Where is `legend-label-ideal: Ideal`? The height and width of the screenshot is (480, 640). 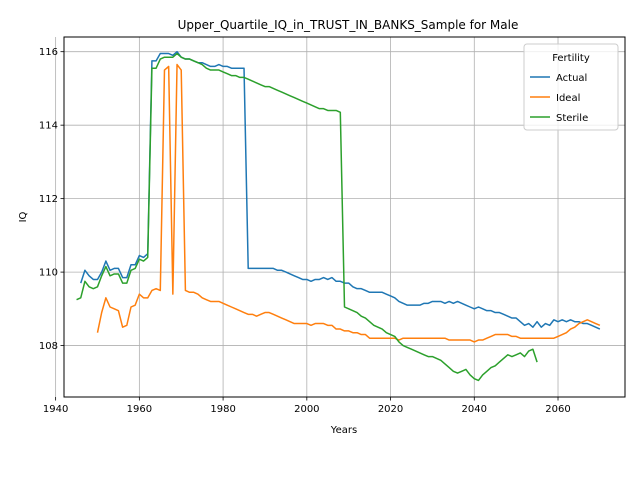
legend-label-ideal: Ideal is located at coordinates (568, 98).